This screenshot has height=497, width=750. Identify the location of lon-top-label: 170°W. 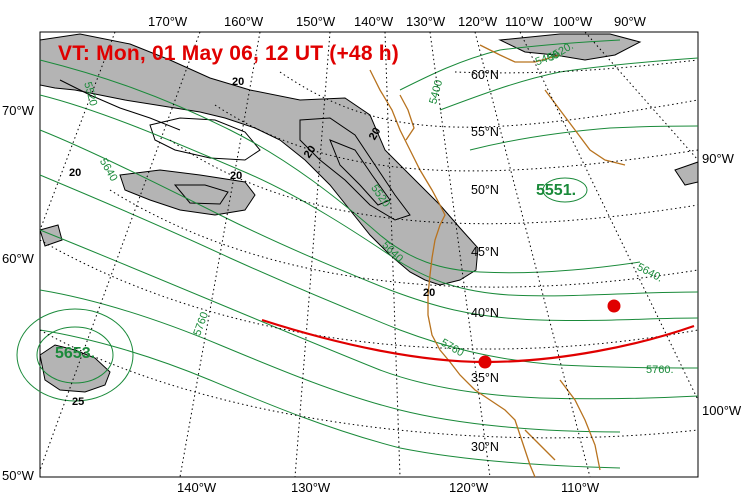
(168, 21).